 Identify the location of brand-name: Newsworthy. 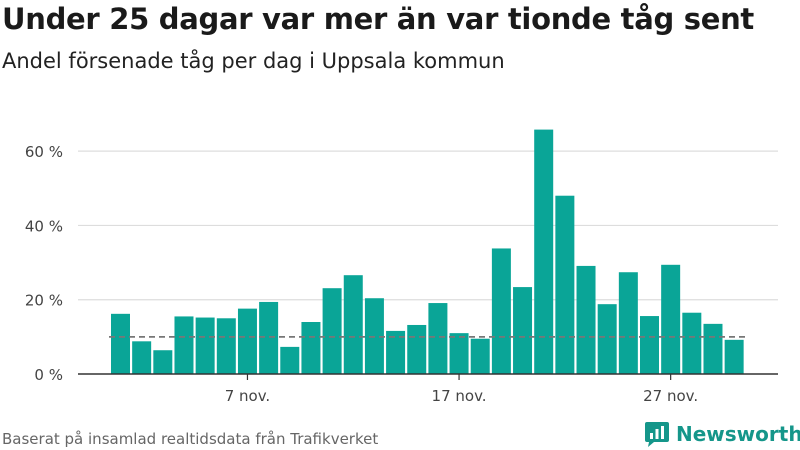
(738, 434).